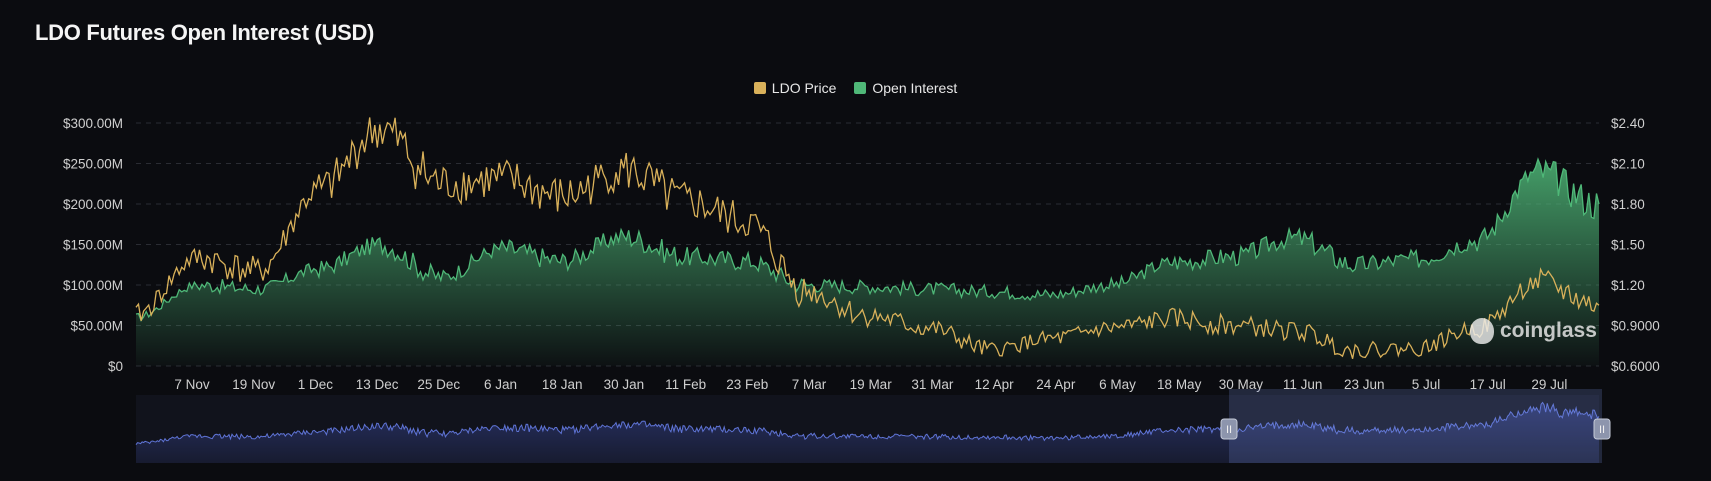 This screenshot has height=481, width=1711. What do you see at coordinates (1549, 384) in the screenshot?
I see `x-tick-label: 29 Jul` at bounding box center [1549, 384].